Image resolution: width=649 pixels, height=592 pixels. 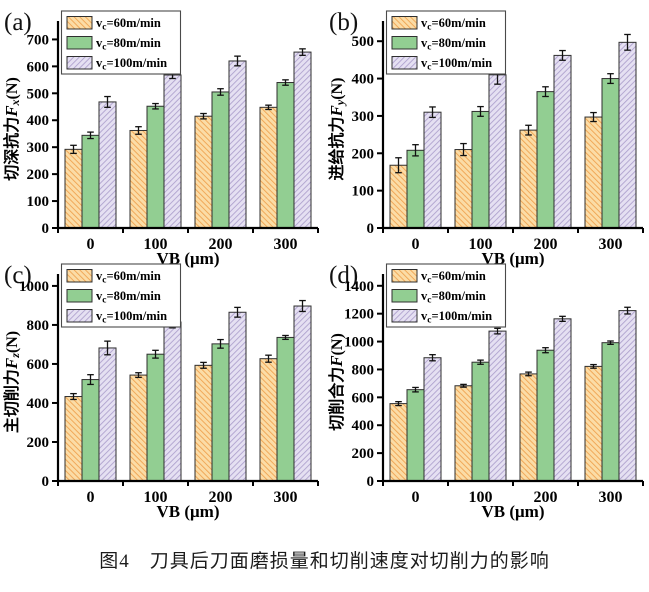 What do you see at coordinates (359, 343) in the screenshot?
I see `y-tick-label: 1000` at bounding box center [359, 343].